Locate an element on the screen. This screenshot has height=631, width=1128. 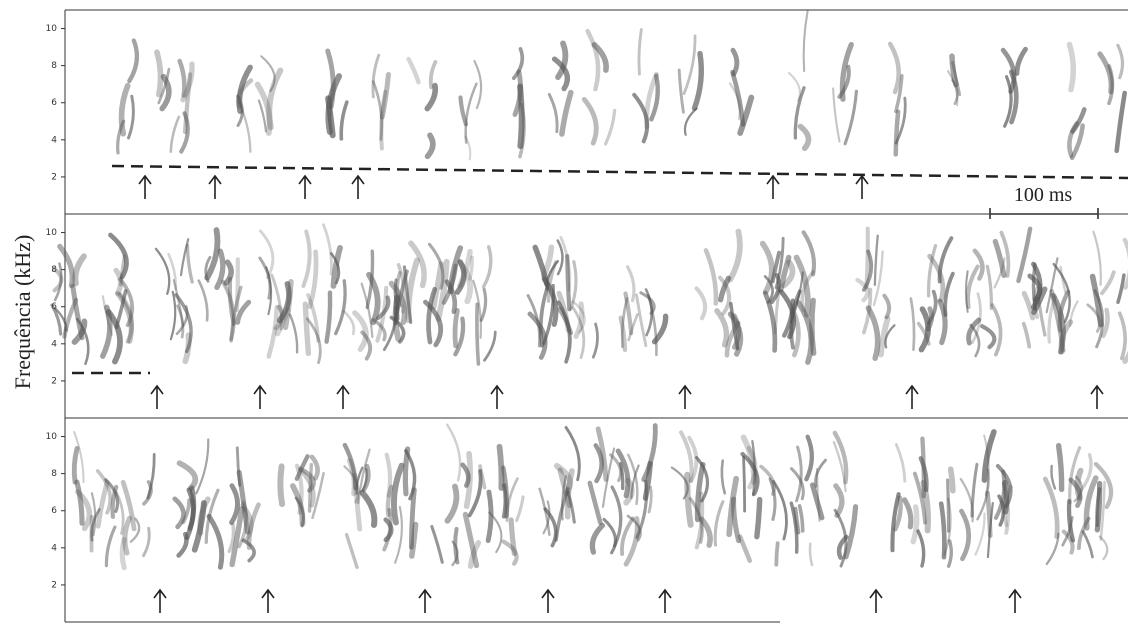
y-tick-label: 2 is located at coordinates (54, 585).